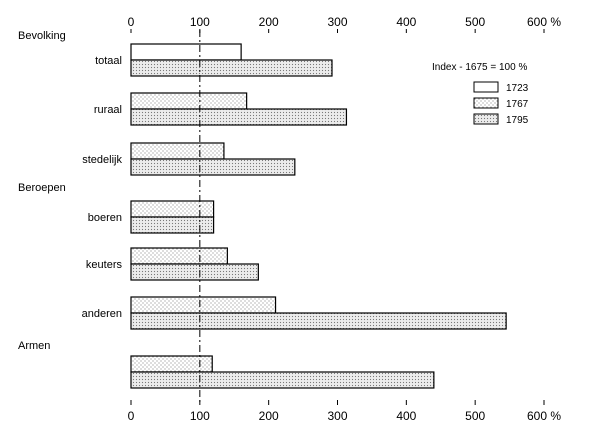 The height and width of the screenshot is (424, 598). Describe the element at coordinates (544, 416) in the screenshot. I see `x-tick-label-bottom: 600 %` at that location.